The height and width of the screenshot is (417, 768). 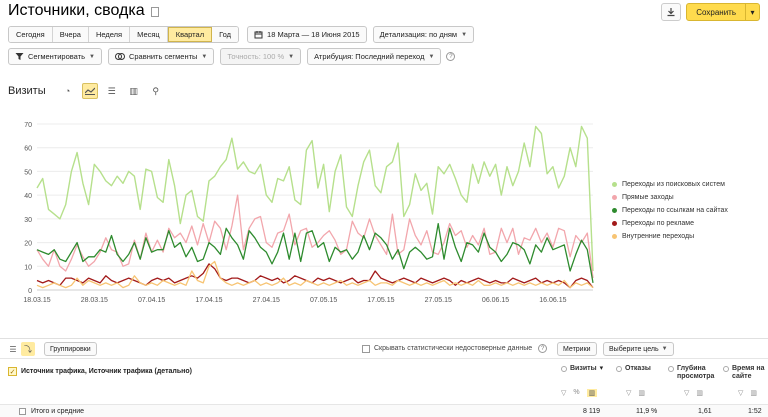 What do you see at coordinates (208, 300) in the screenshot?
I see `x-tick-label: 17.04.15` at bounding box center [208, 300].